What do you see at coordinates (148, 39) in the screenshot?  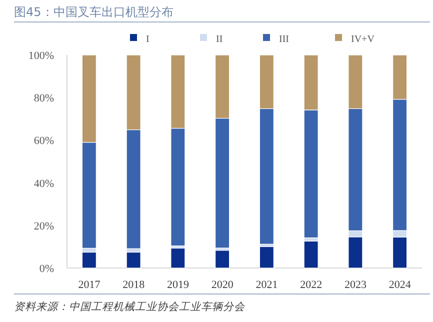 I see `legend-label: I` at bounding box center [148, 39].